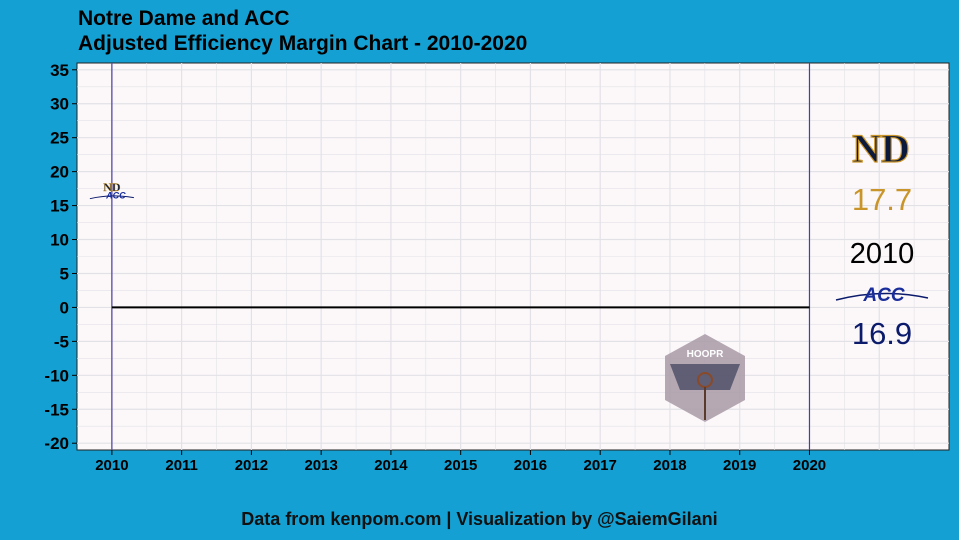 The image size is (959, 540). Describe the element at coordinates (669, 465) in the screenshot. I see `x-tick-label: 2018` at that location.